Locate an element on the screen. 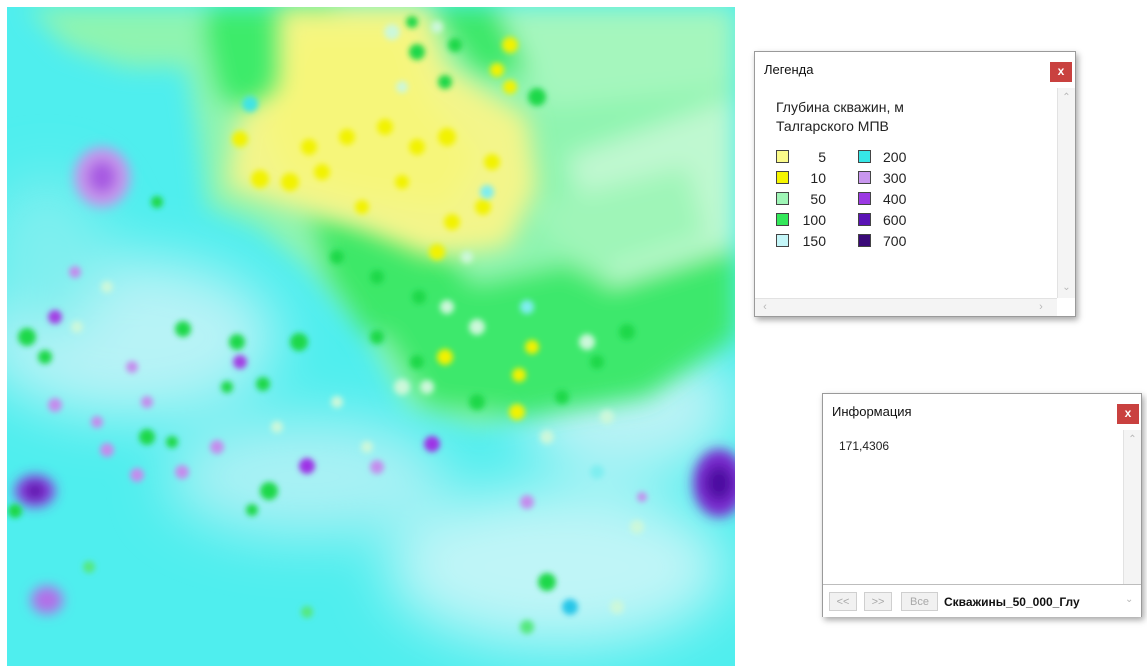 Image resolution: width=1147 pixels, height=666 pixels. legend-item: 10 is located at coordinates (801, 177).